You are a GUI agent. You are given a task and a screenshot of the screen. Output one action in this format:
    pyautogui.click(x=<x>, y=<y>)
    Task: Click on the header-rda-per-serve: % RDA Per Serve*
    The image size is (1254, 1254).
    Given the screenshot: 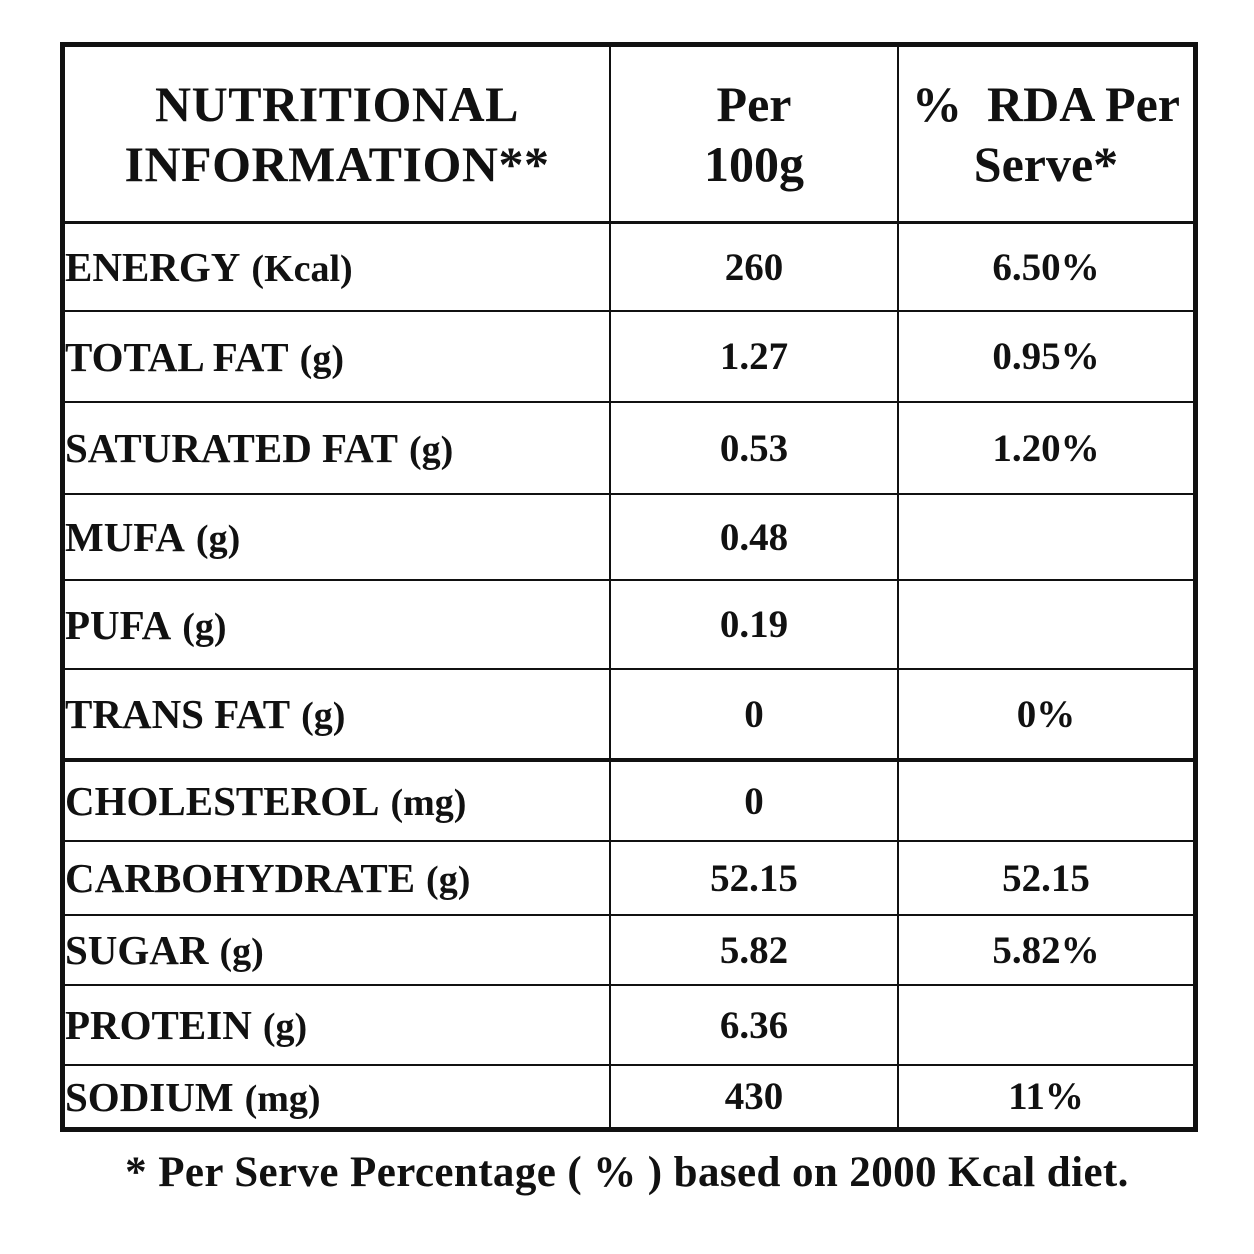 What is the action you would take?
    pyautogui.click(x=1045, y=135)
    